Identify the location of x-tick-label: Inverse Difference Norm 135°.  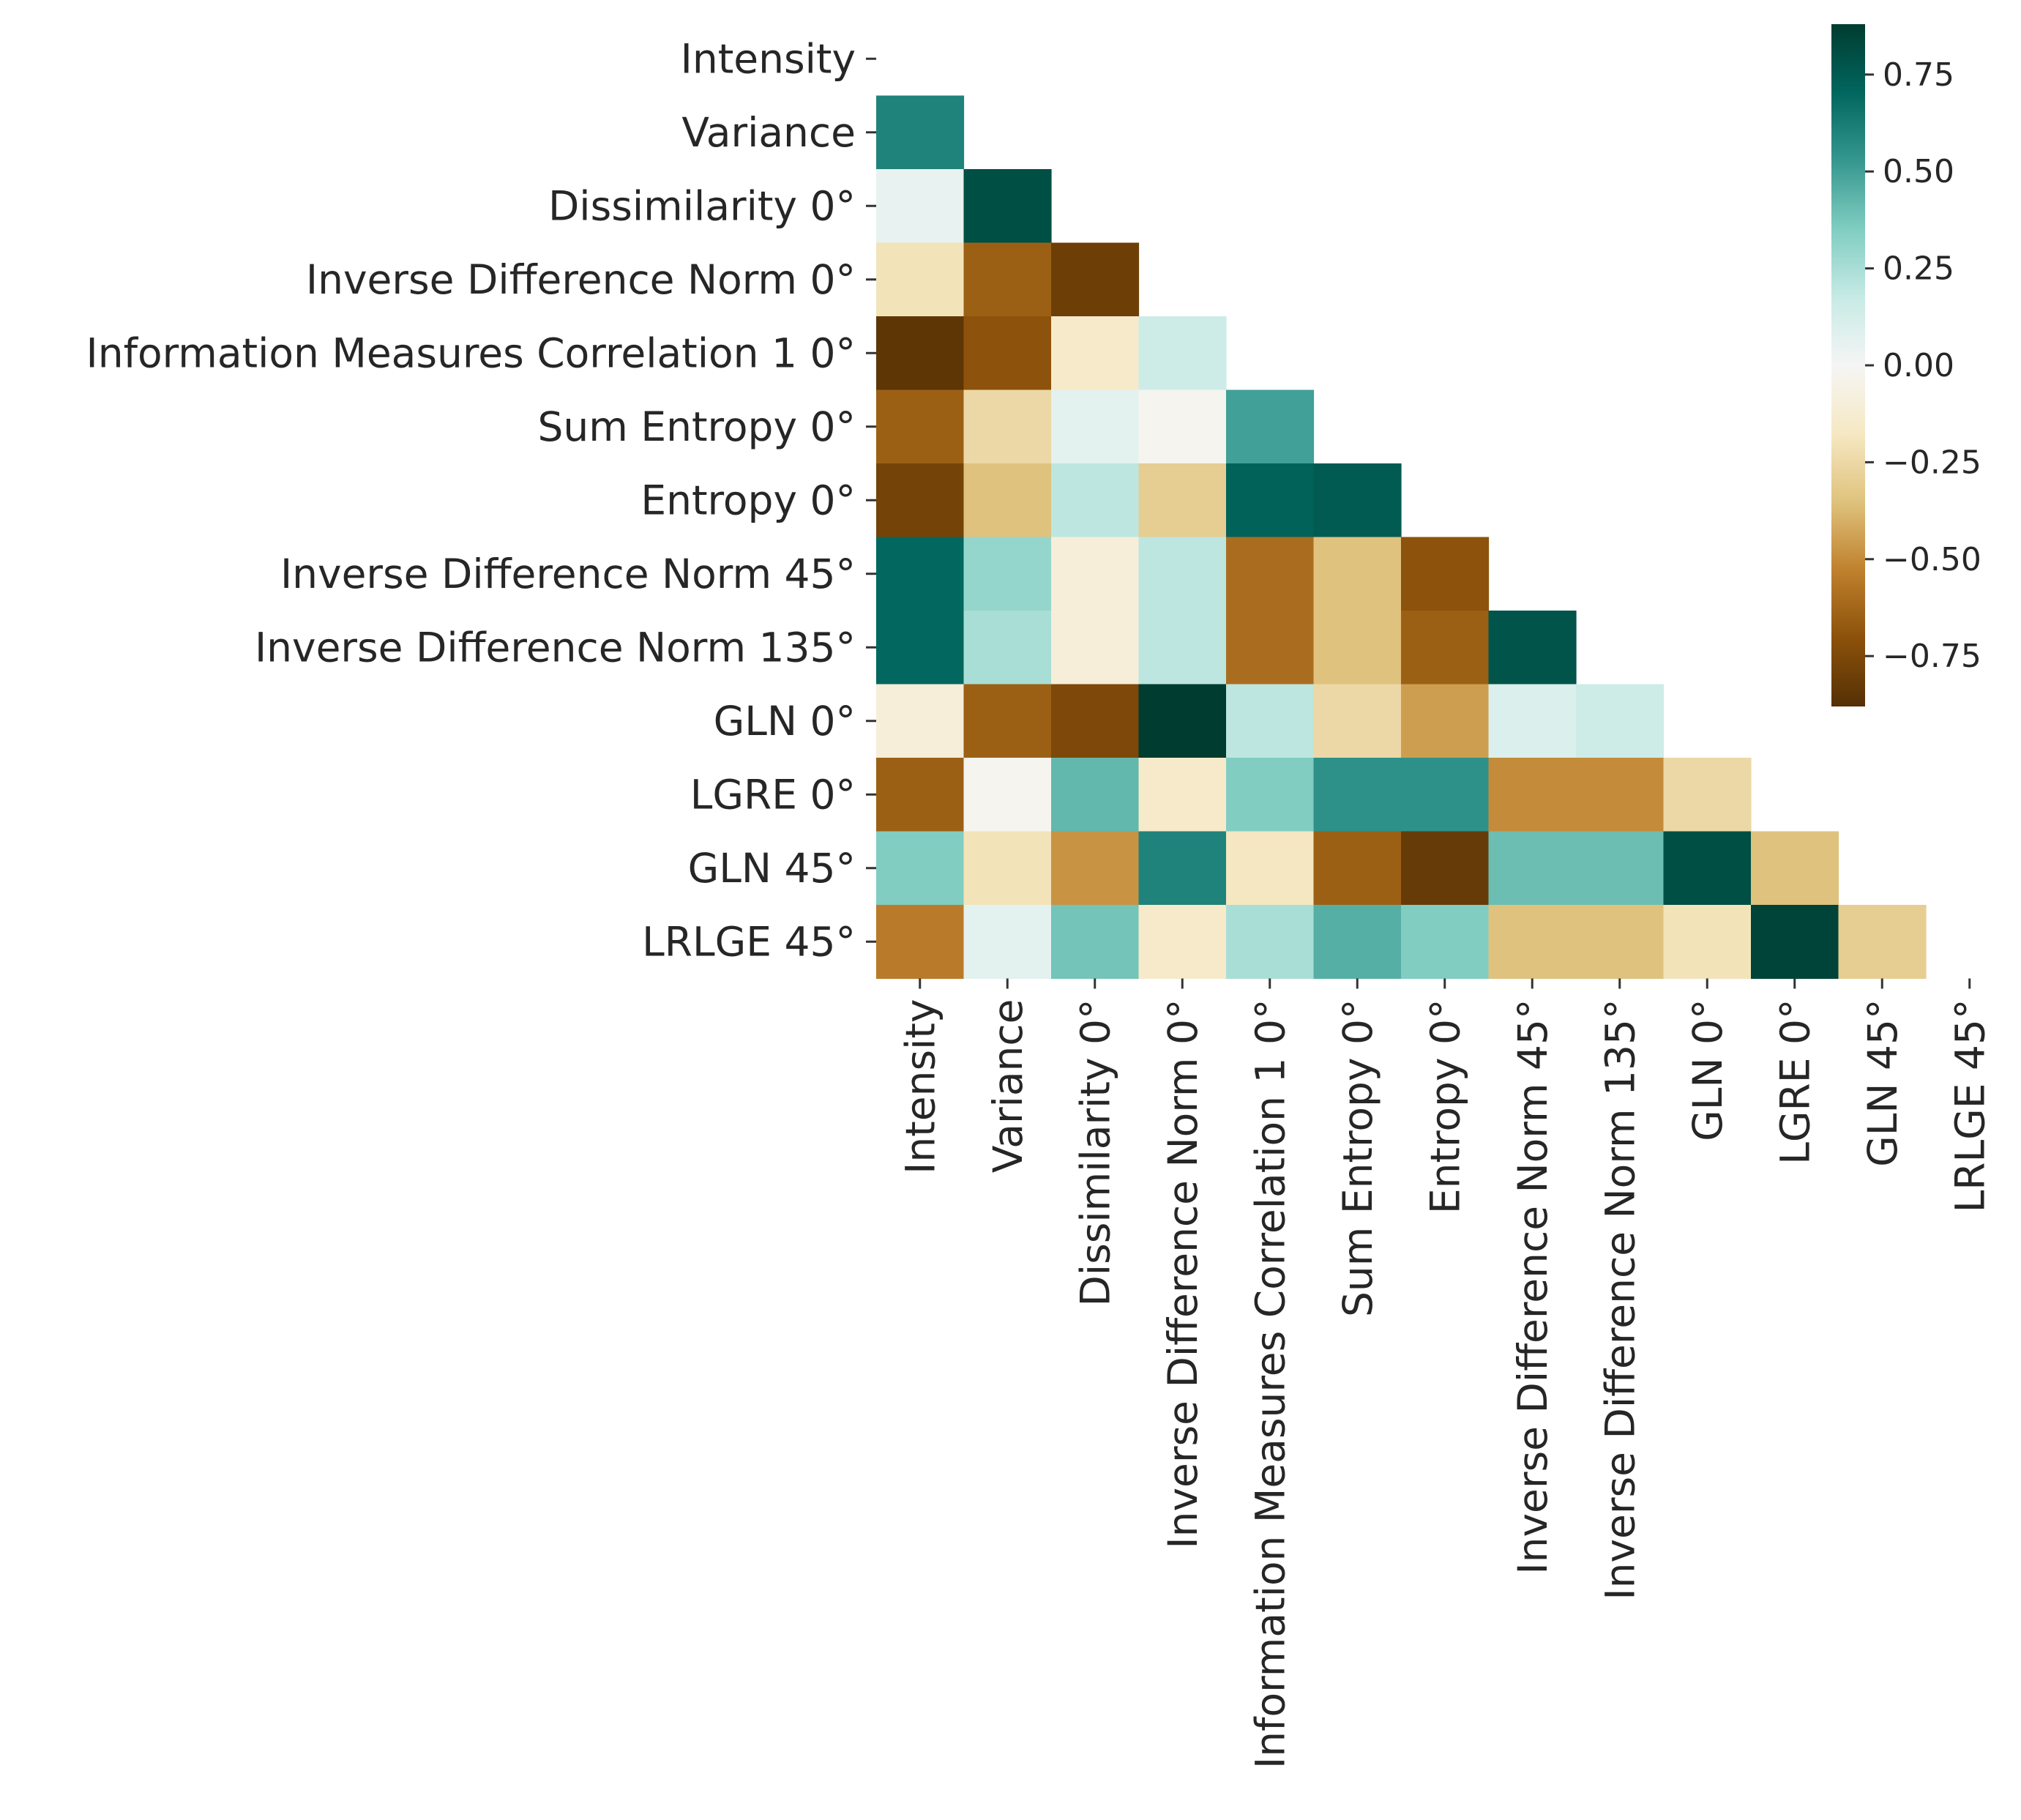
(1621, 1299).